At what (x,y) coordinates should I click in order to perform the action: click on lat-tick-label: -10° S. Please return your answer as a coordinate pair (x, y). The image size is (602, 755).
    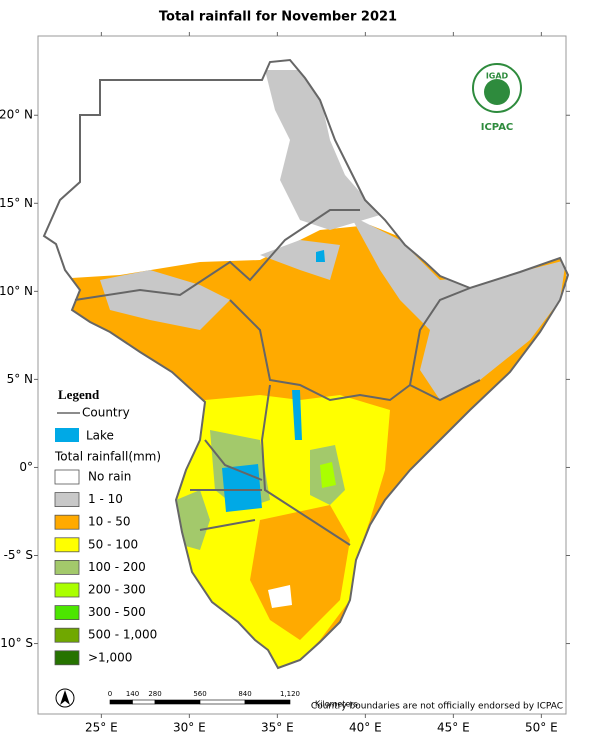
    Looking at the image, I should click on (16, 643).